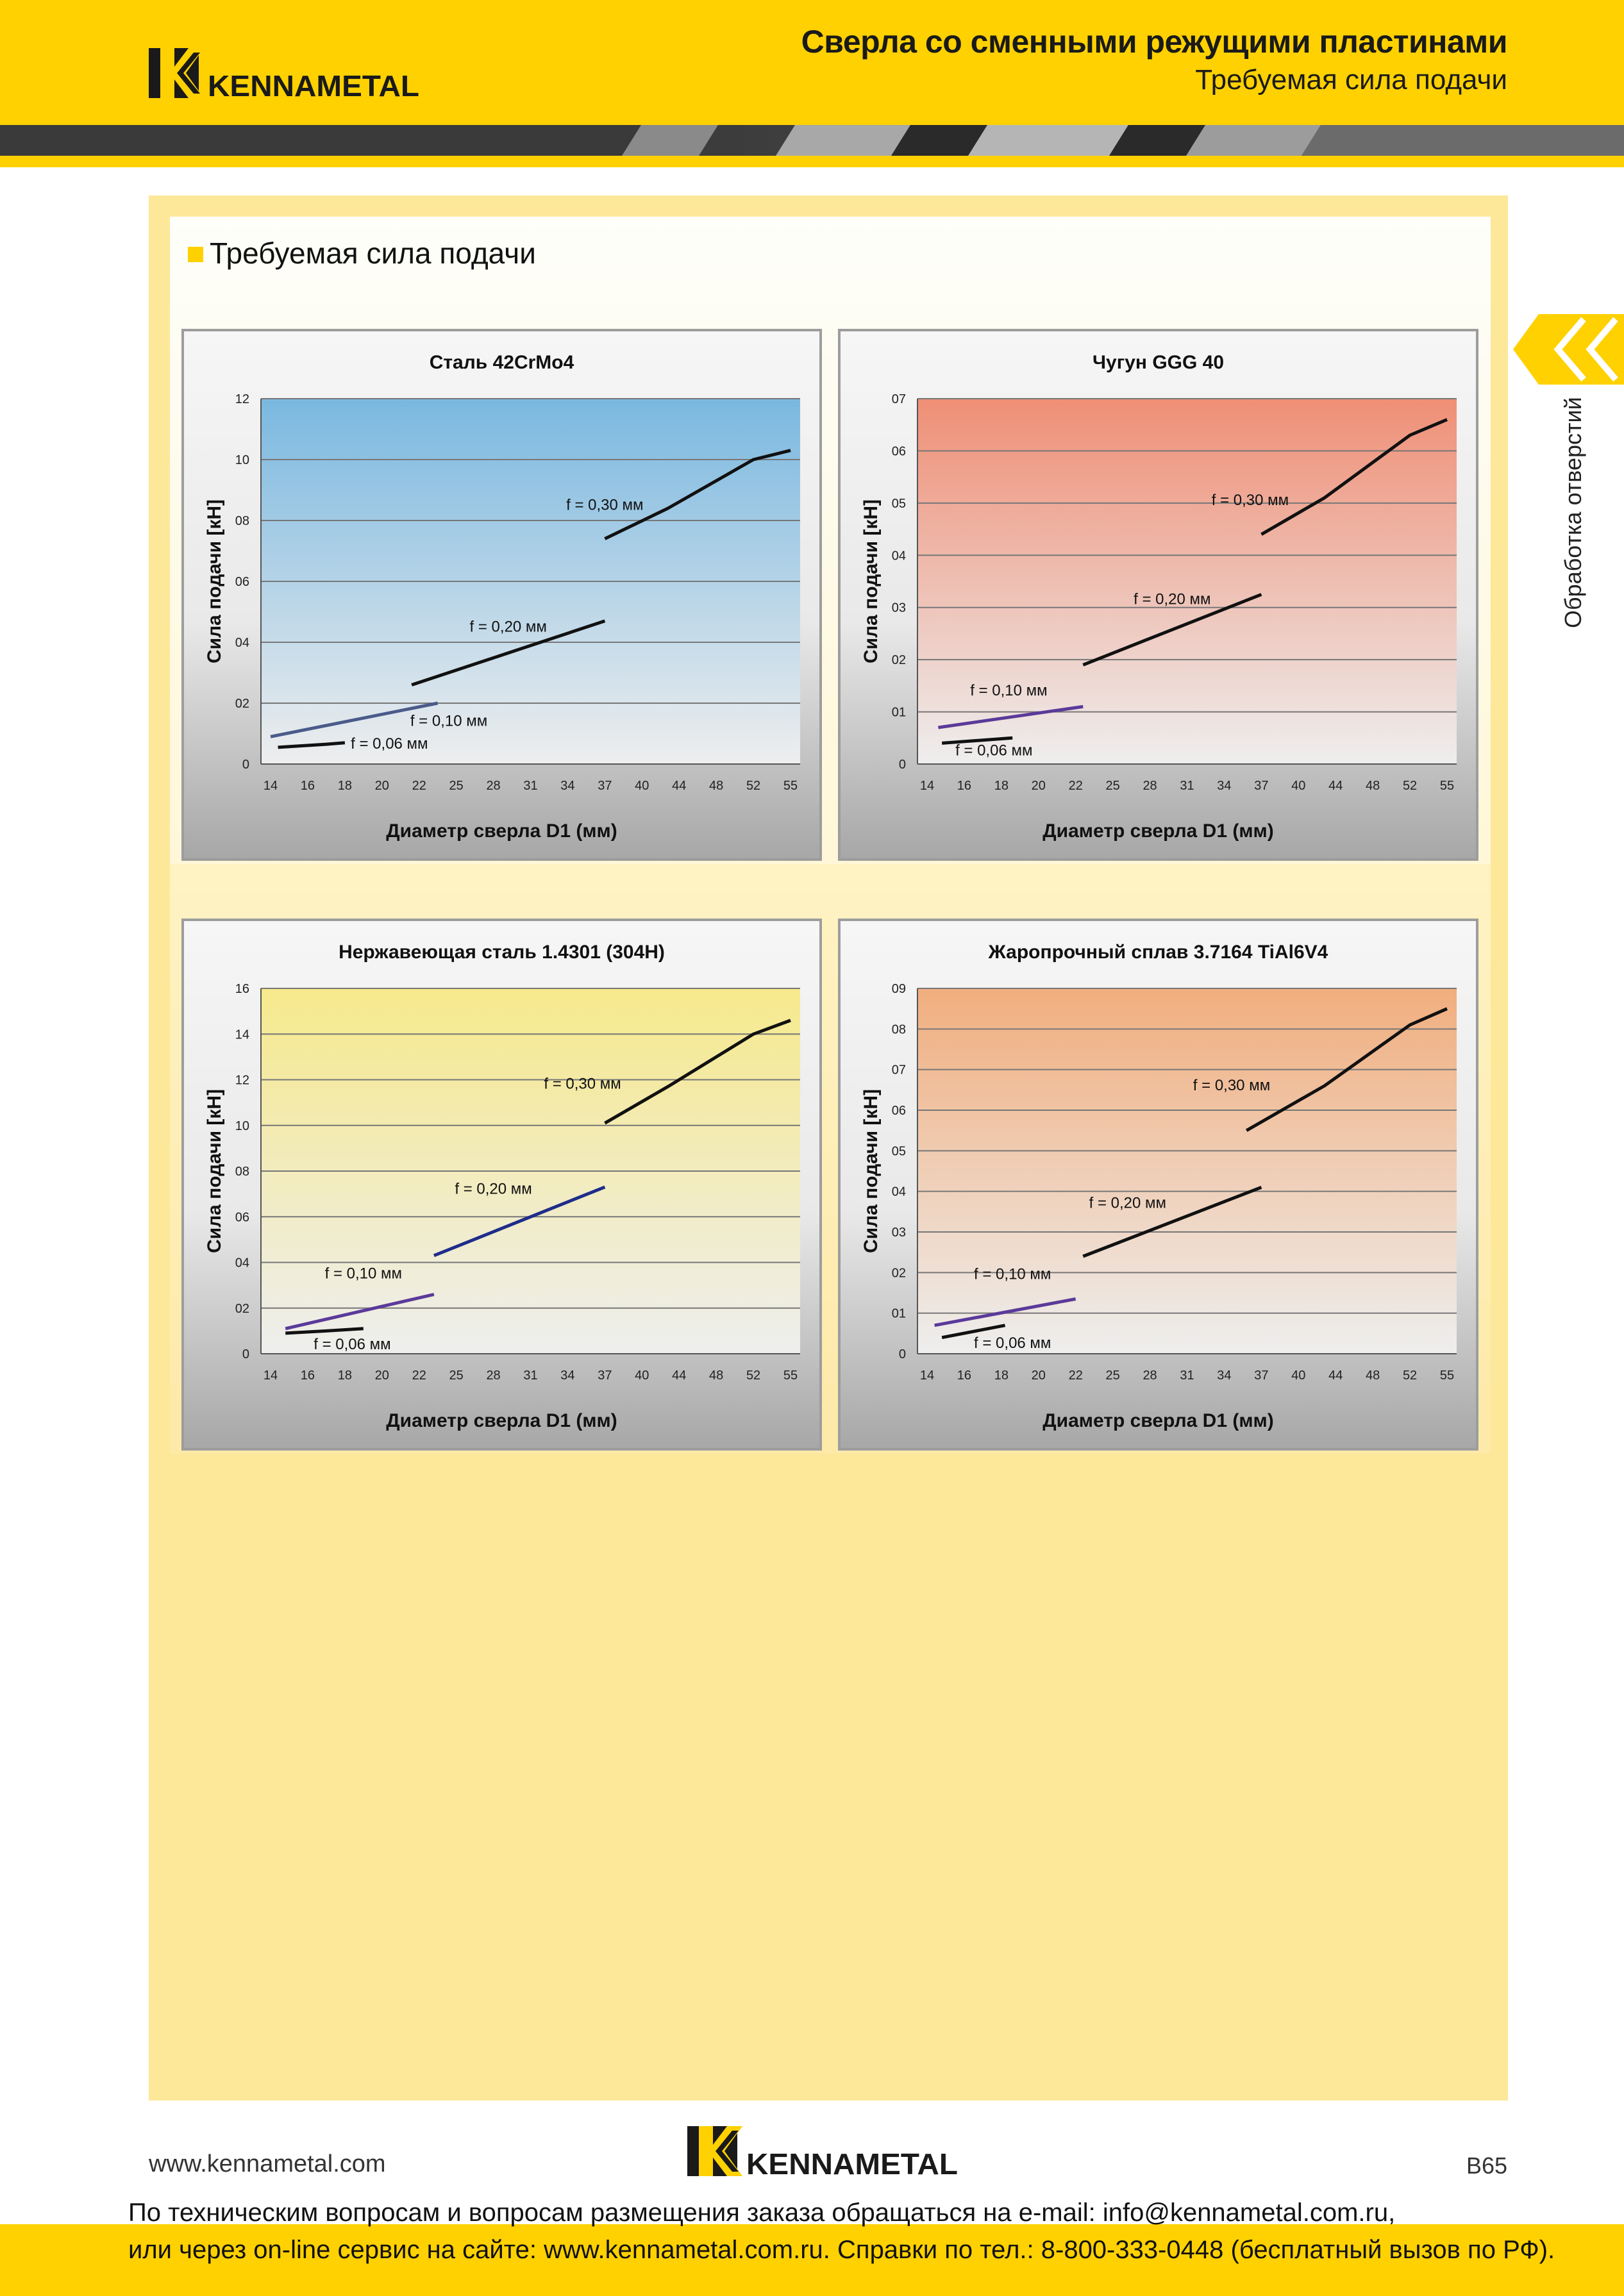 The width and height of the screenshot is (1624, 2296). What do you see at coordinates (899, 1070) in the screenshot?
I see `y-tick-label: 07` at bounding box center [899, 1070].